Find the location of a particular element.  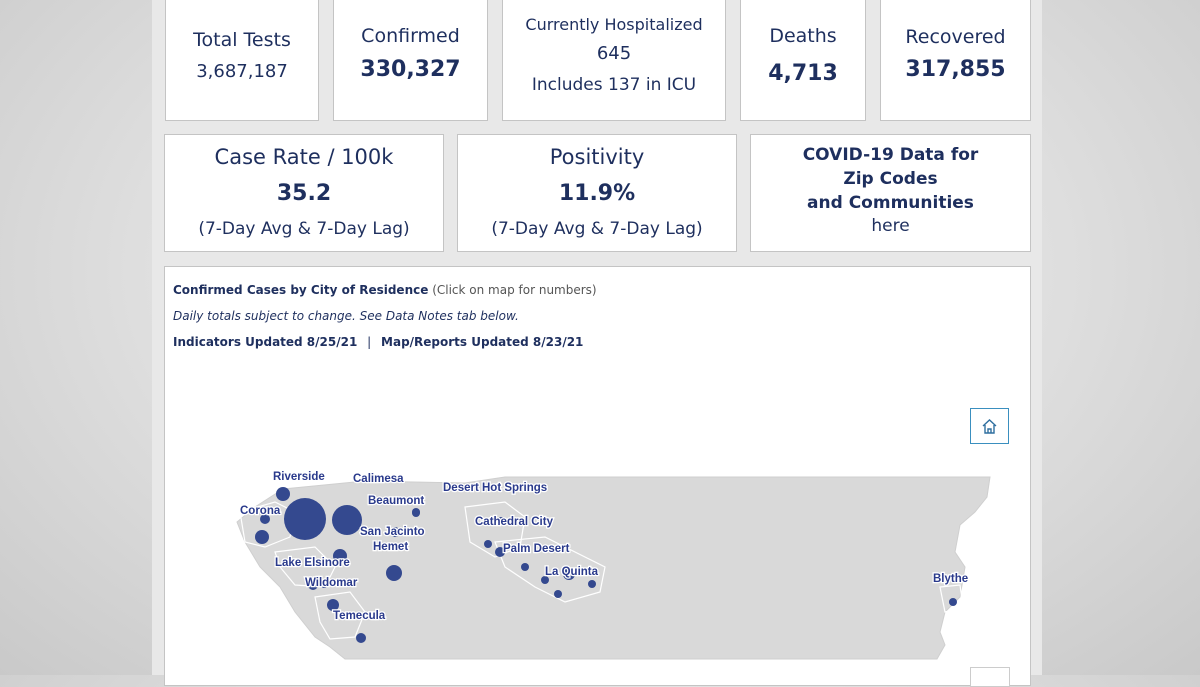

positivity-label: Positivity is located at coordinates (597, 157).